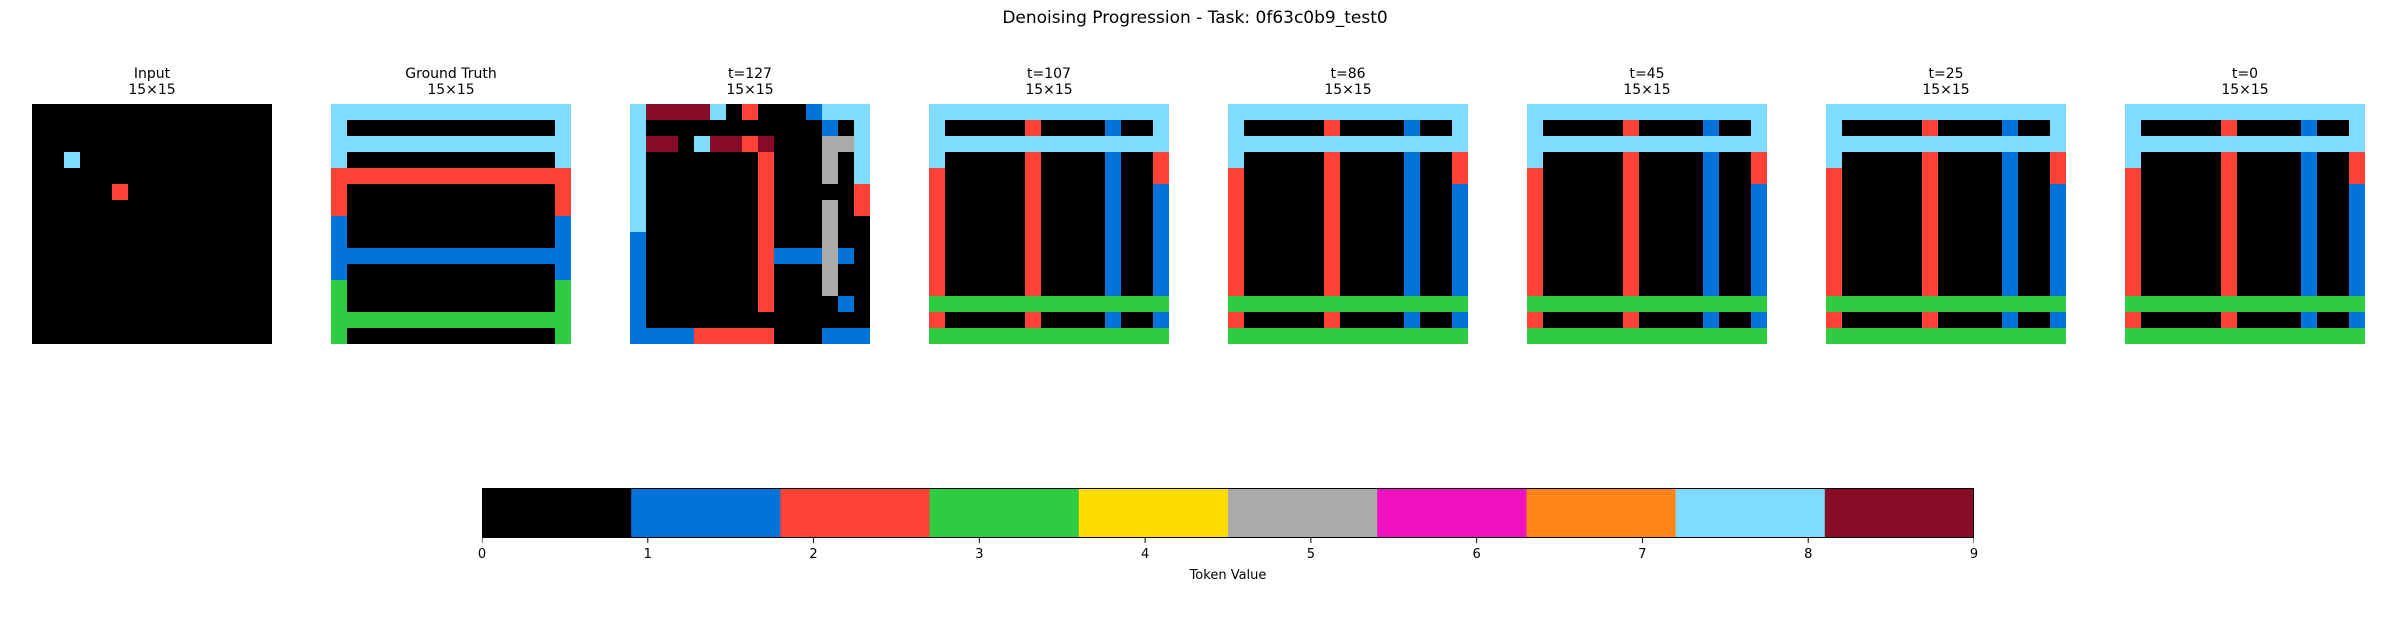  What do you see at coordinates (1647, 224) in the screenshot?
I see `panel-grid` at bounding box center [1647, 224].